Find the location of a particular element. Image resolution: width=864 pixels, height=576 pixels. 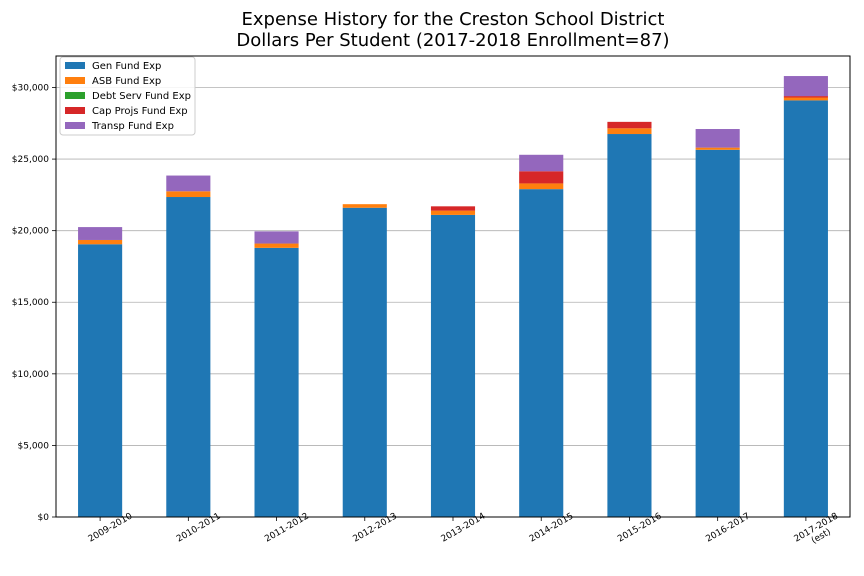

legend-label-0: Gen Fund Exp is located at coordinates (126, 66).